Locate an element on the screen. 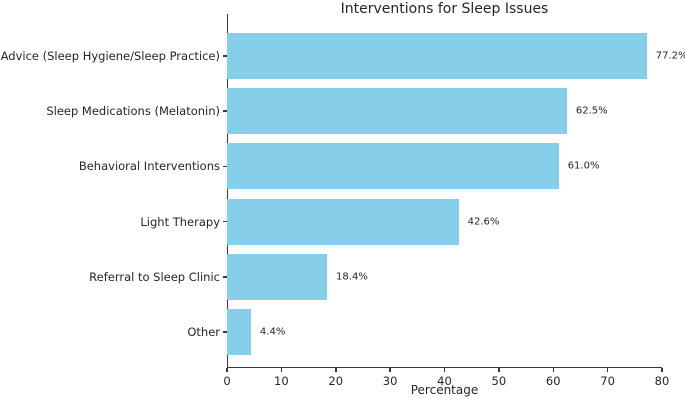  x-axis-tick-label: 40 is located at coordinates (444, 381).